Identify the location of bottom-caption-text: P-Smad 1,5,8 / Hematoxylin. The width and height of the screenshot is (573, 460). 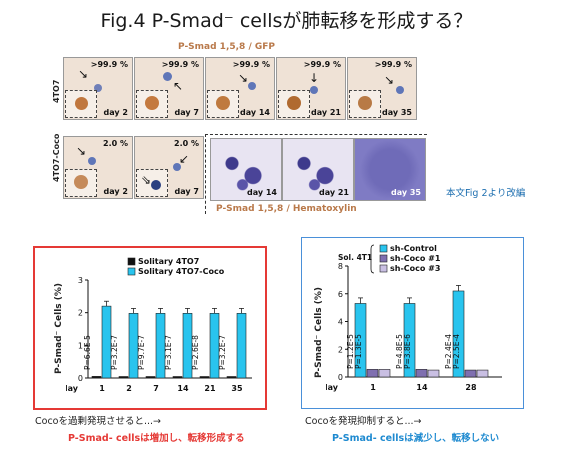
(286, 209).